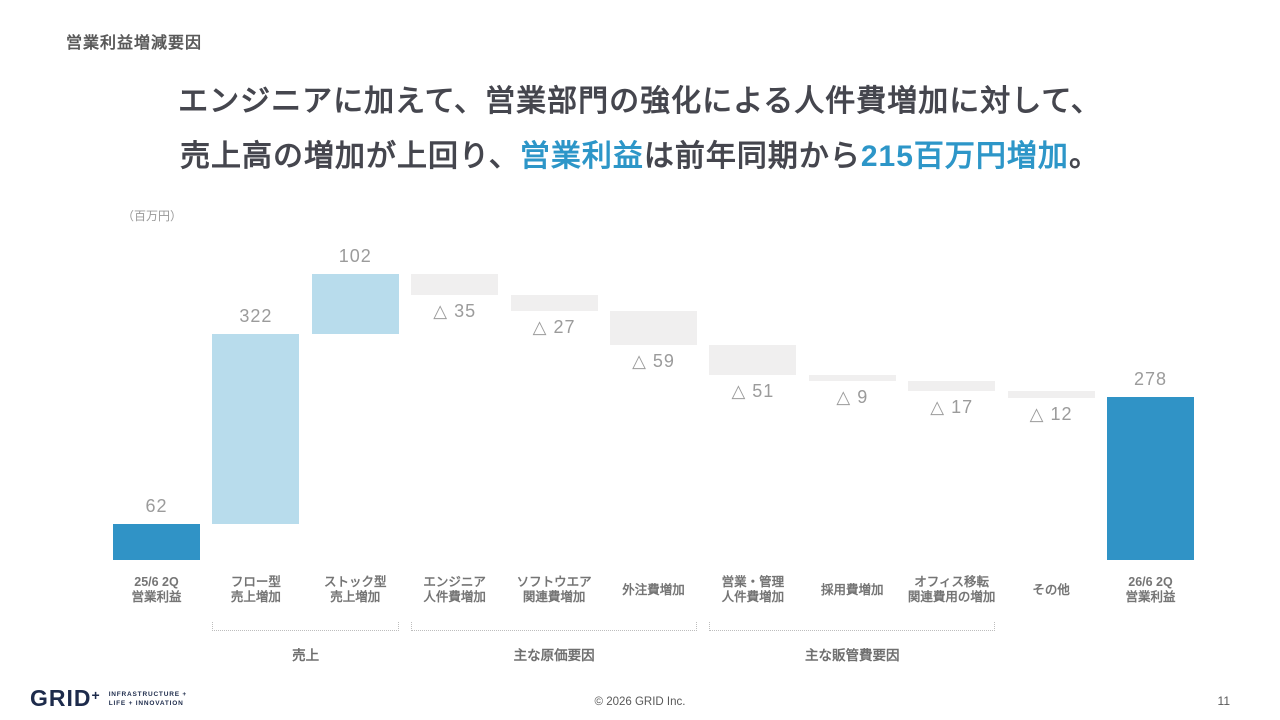 This screenshot has height=720, width=1280. What do you see at coordinates (355, 589) in the screenshot?
I see `bar-category-label: ストック型 売上増加` at bounding box center [355, 589].